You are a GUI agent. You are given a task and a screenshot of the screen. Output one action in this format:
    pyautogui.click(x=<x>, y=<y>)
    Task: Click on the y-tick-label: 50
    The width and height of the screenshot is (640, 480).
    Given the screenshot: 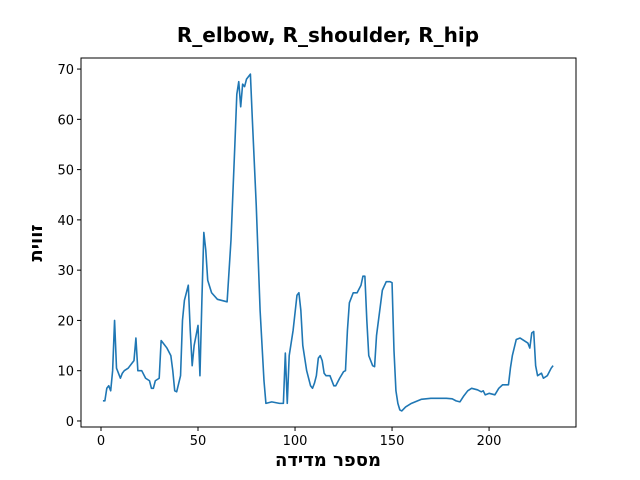 What is the action you would take?
    pyautogui.click(x=65, y=171)
    